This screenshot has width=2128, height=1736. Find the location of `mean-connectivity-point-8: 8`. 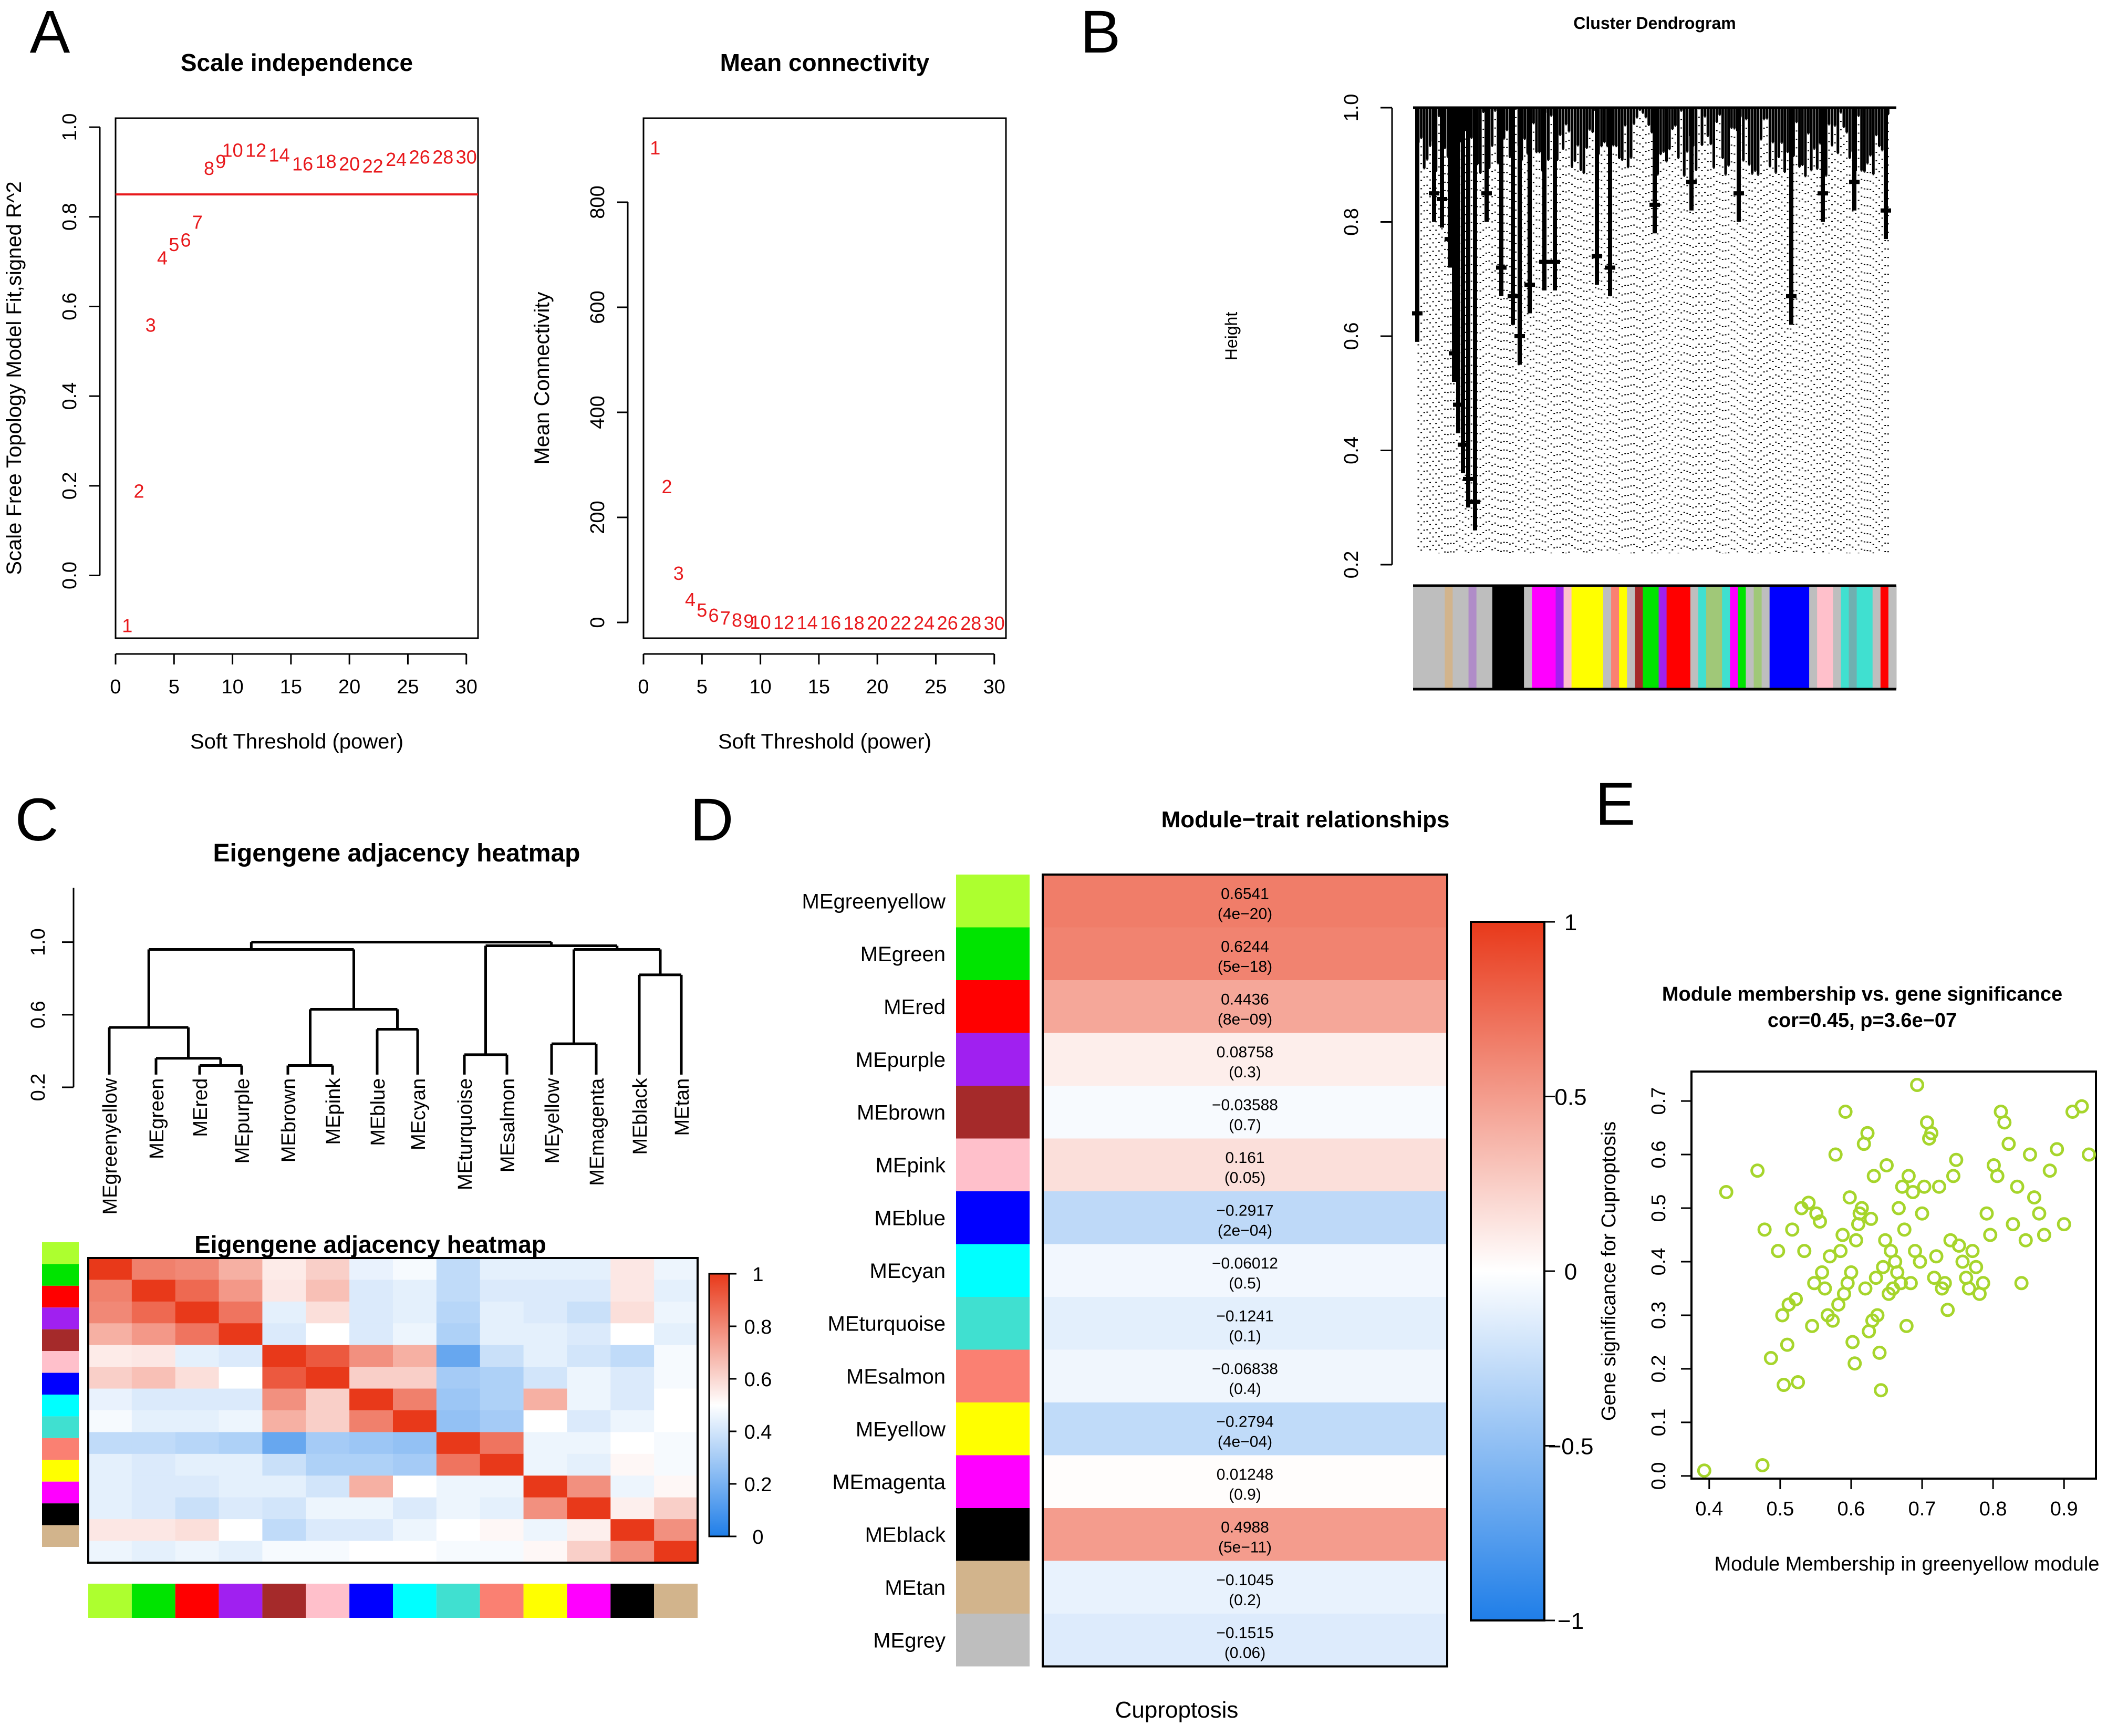

mean-connectivity-point-8: 8 is located at coordinates (737, 620).